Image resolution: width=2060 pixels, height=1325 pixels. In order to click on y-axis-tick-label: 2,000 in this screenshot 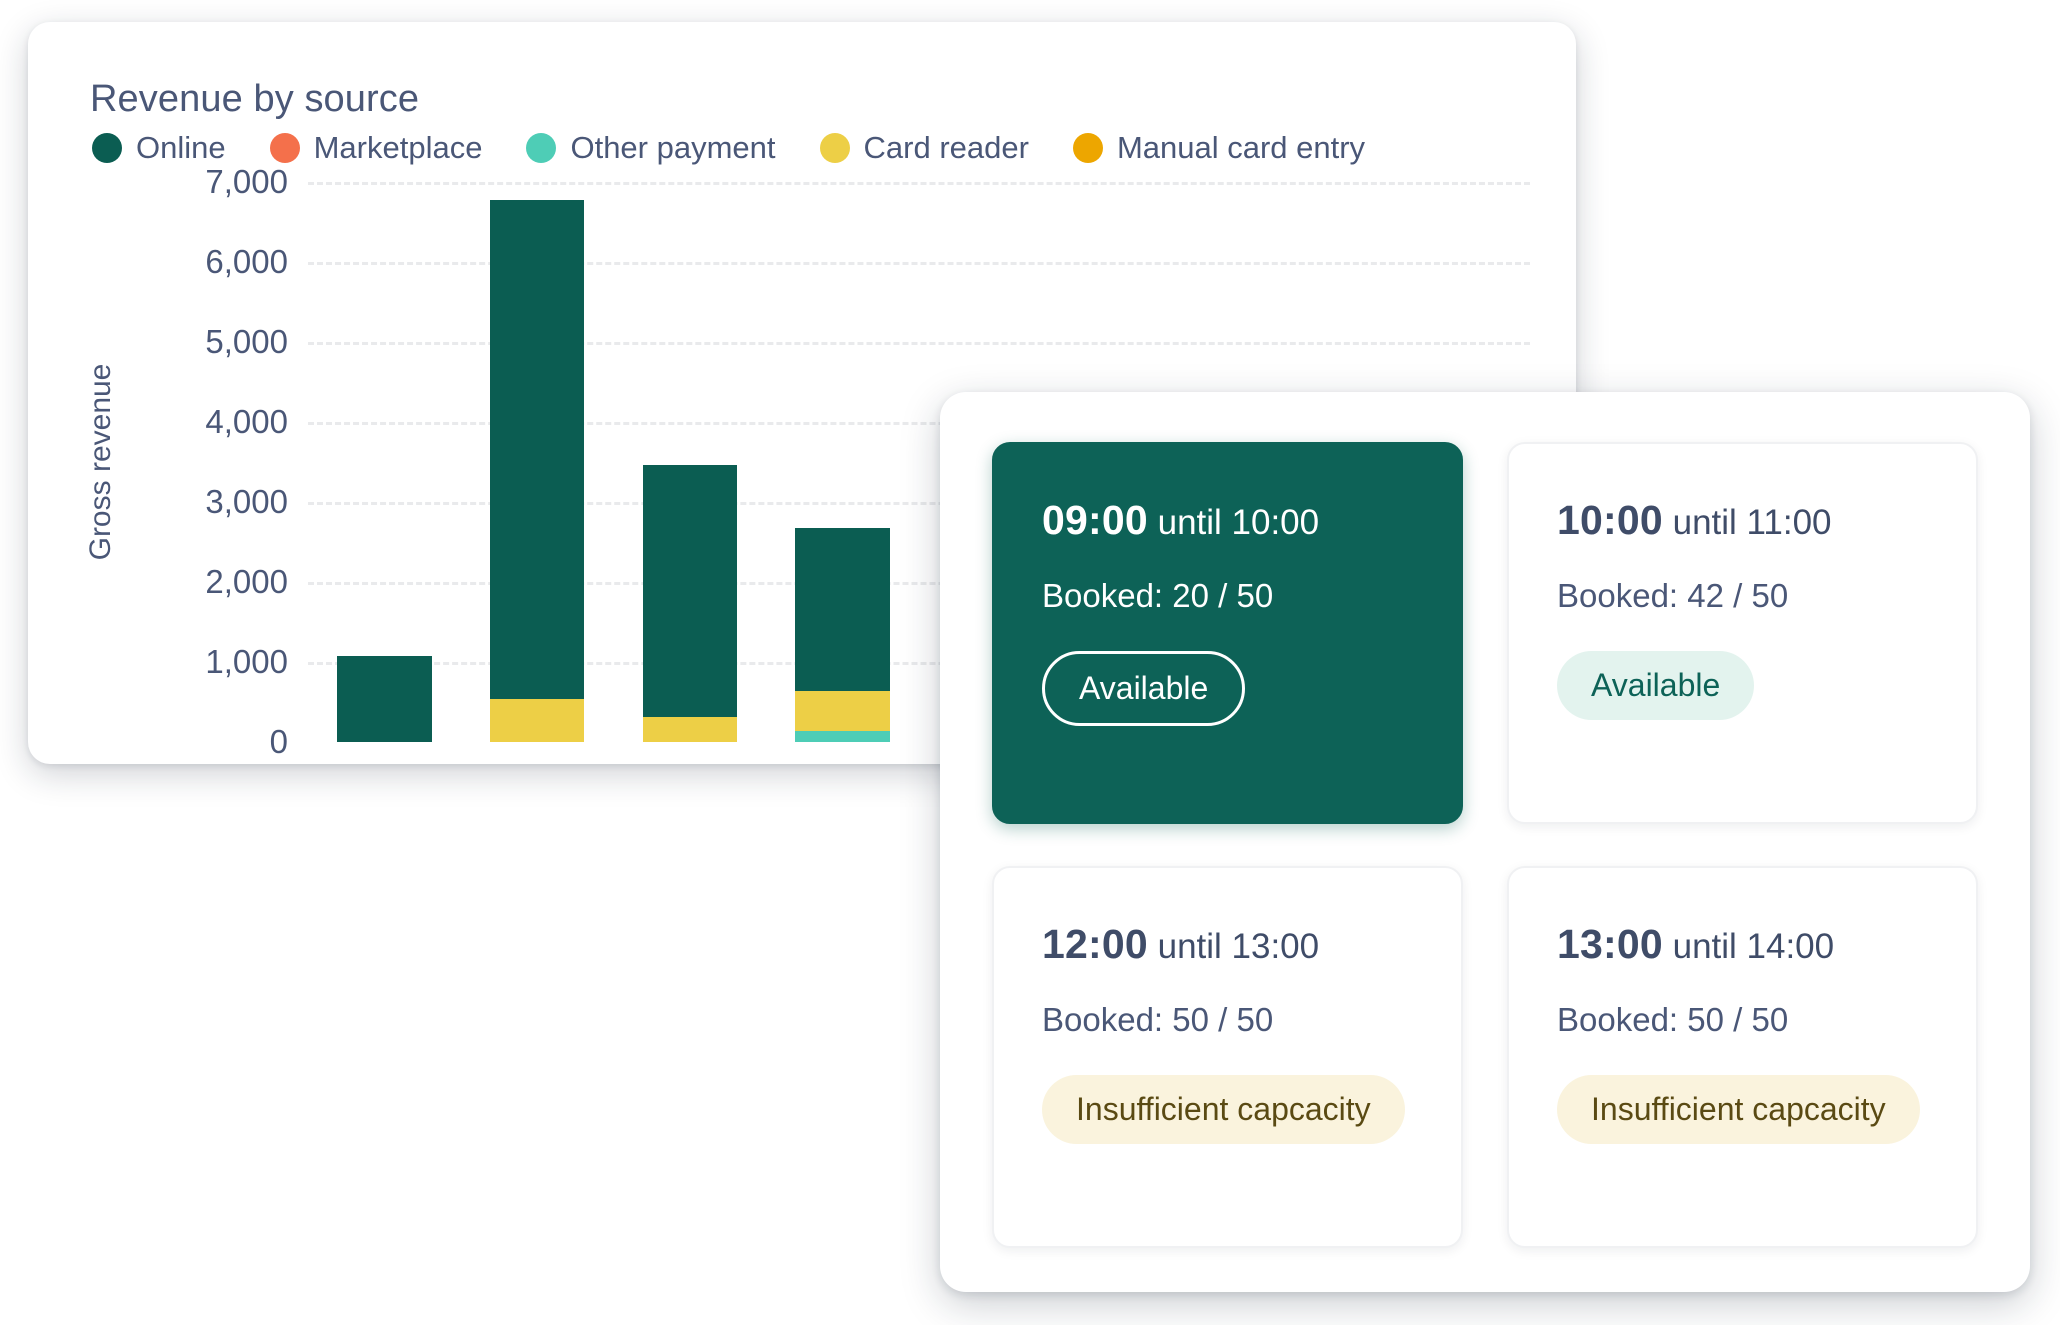, I will do `click(246, 581)`.